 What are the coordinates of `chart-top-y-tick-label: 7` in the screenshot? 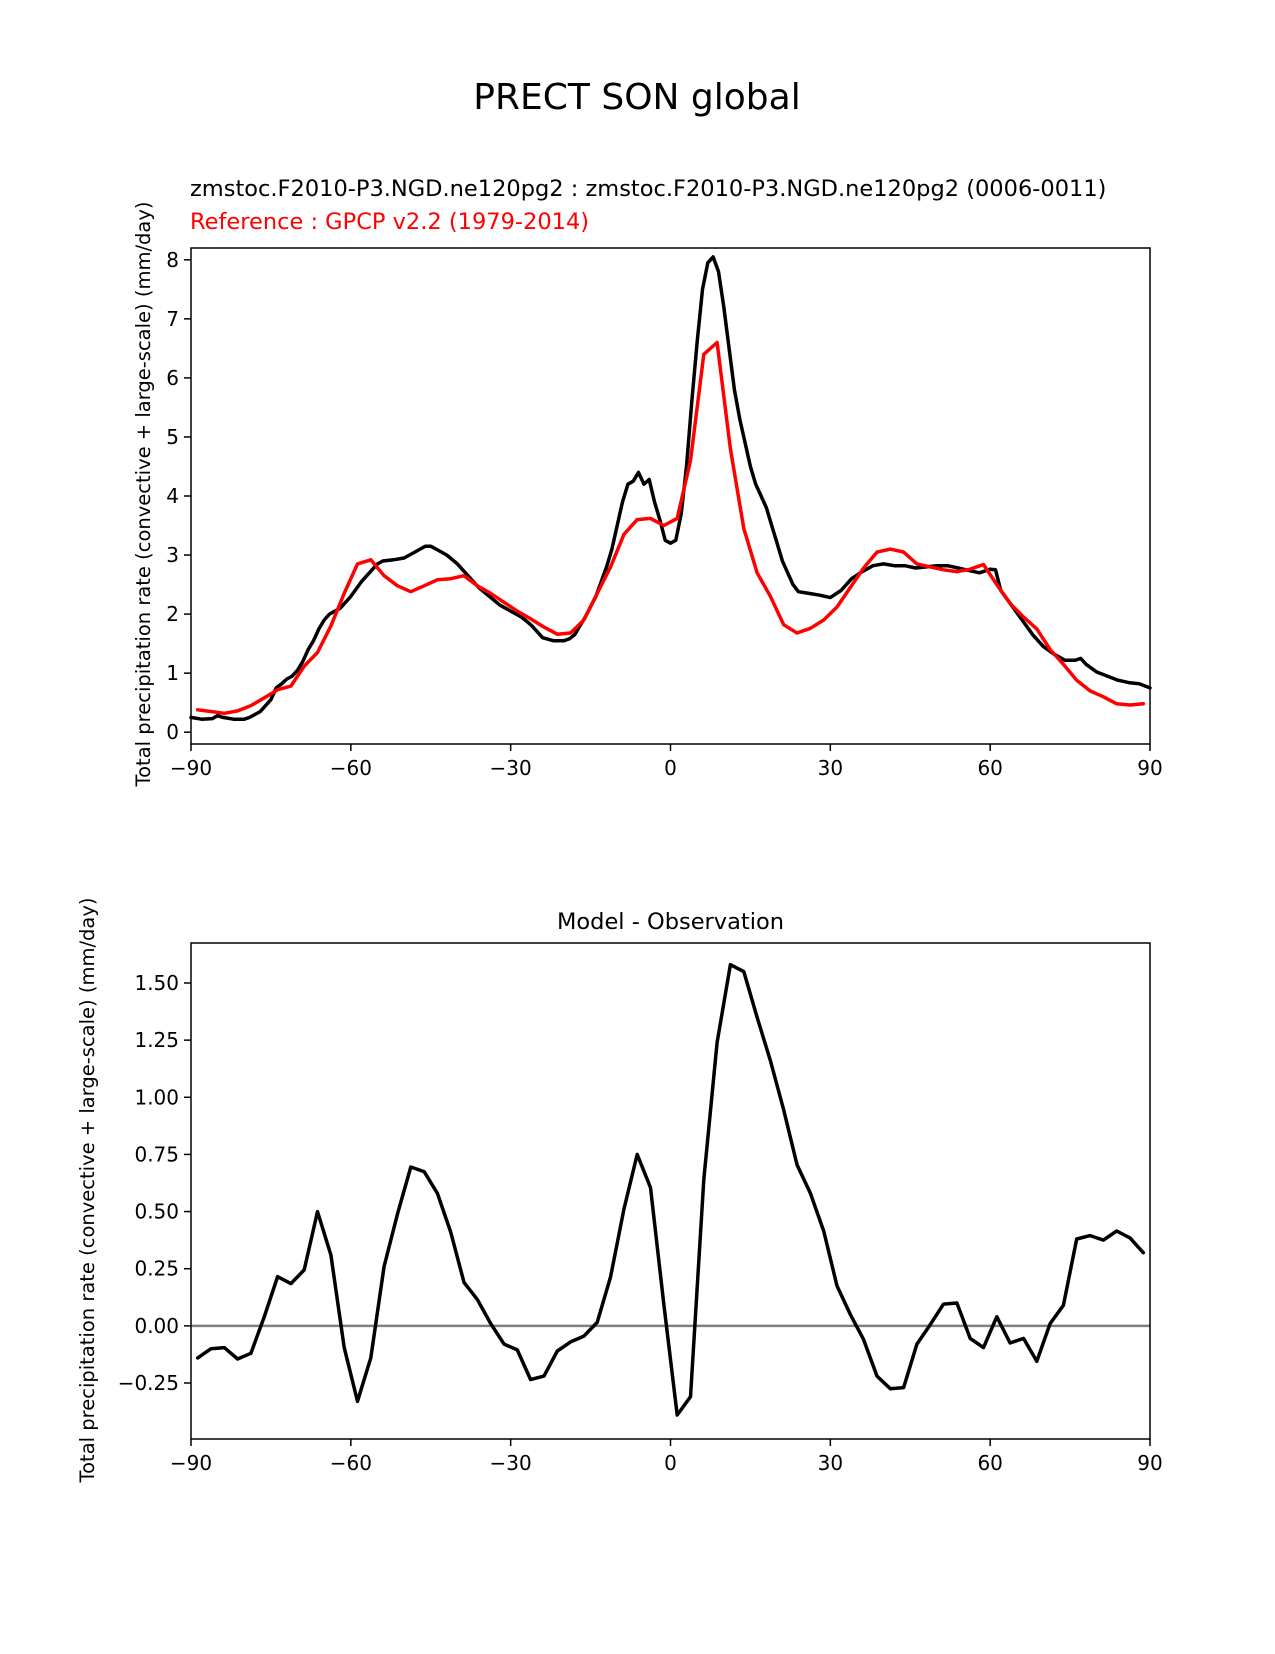 It's located at (172, 319).